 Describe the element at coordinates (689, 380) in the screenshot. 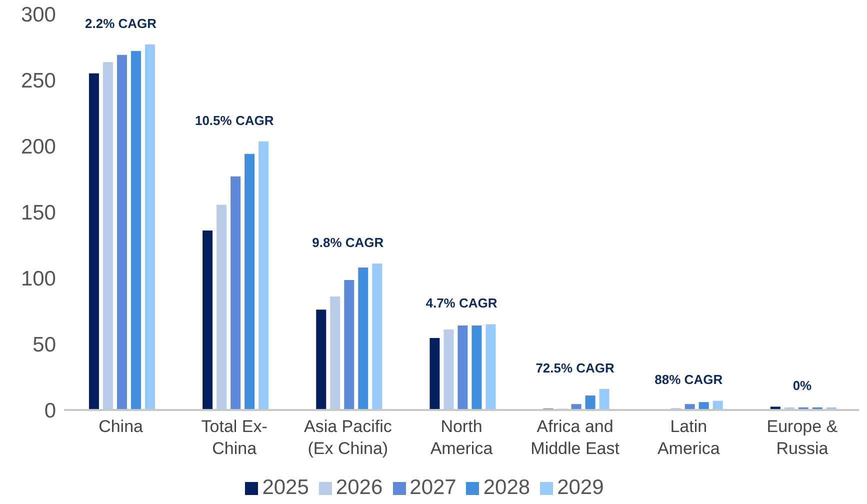

I see `annotation: 88% CAGR` at that location.